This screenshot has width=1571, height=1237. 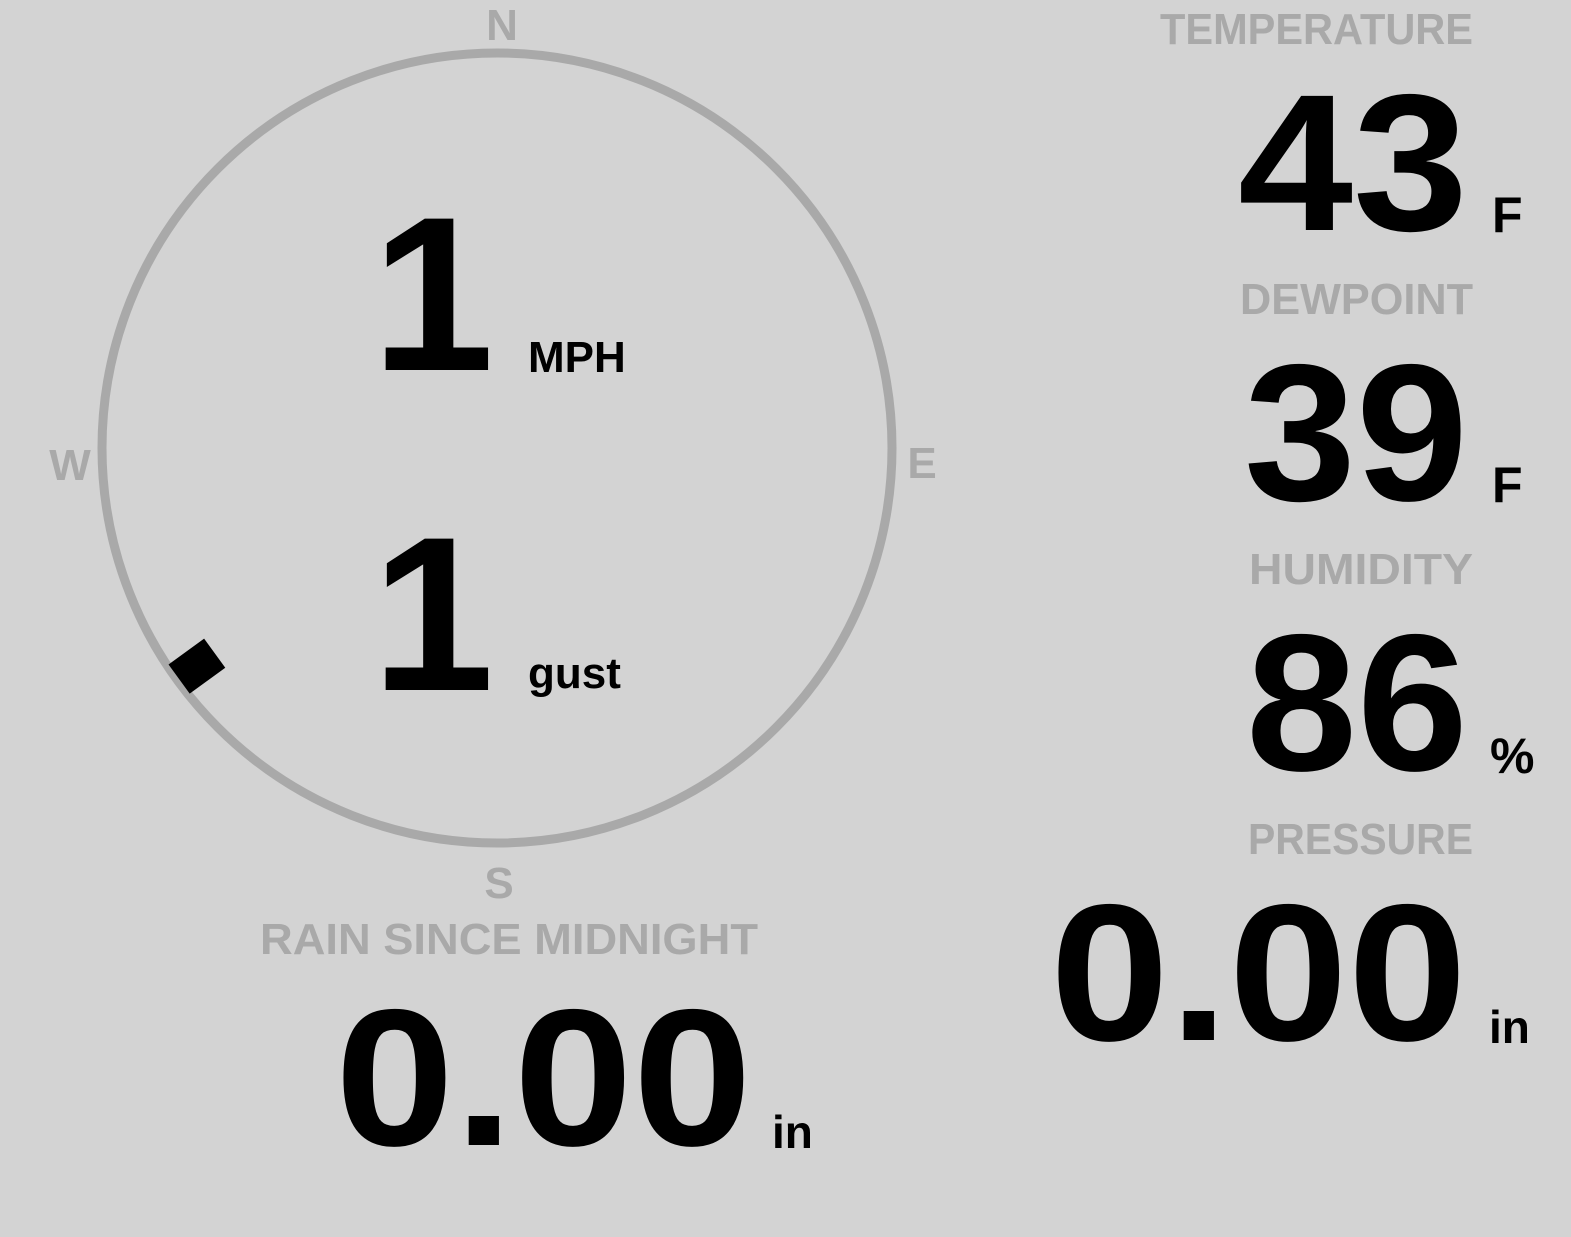 I want to click on pressure-value: 0.00, so click(x=1258, y=973).